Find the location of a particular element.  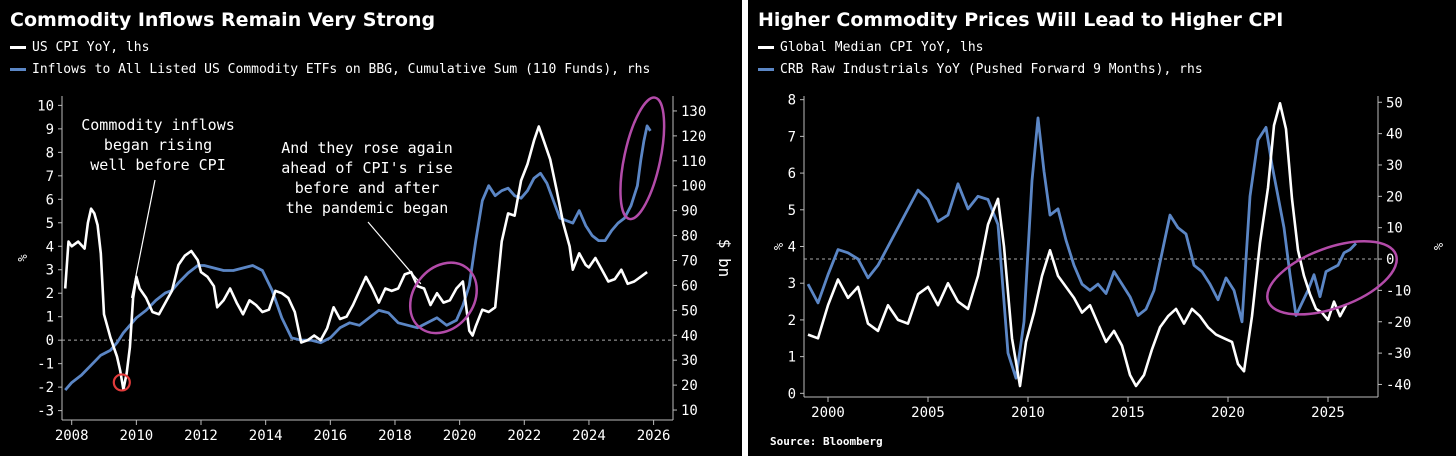

y-right-tick-label: -40 is located at coordinates (1398, 385).